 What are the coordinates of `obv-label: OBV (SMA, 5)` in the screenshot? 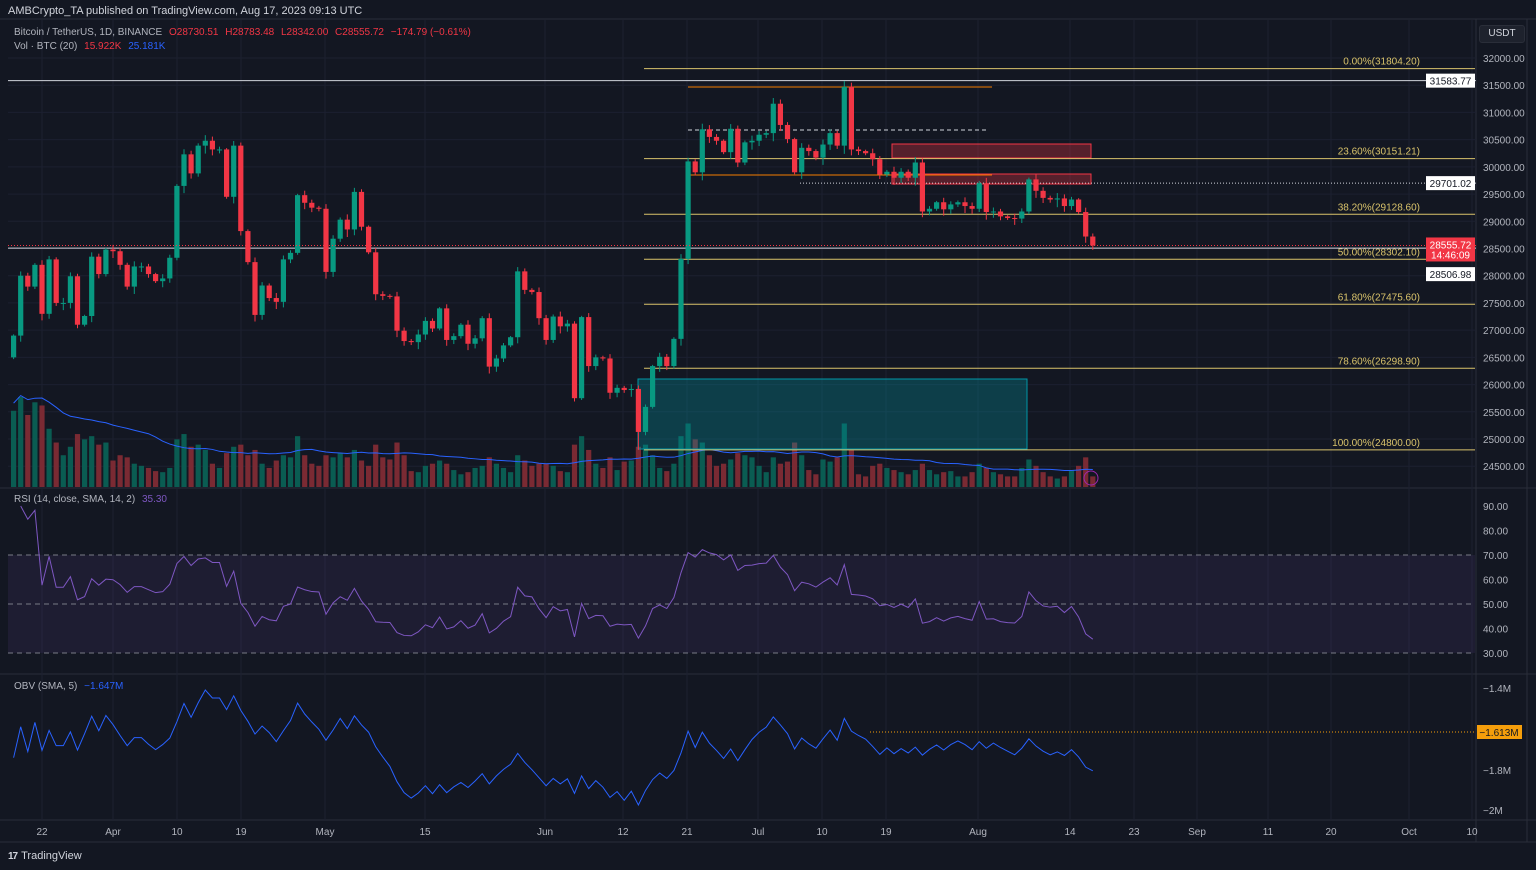 It's located at (46, 686).